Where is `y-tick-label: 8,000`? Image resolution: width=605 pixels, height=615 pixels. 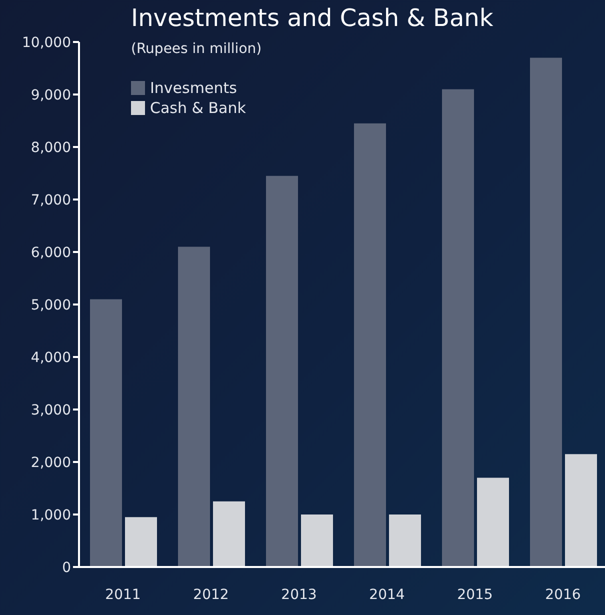
y-tick-label: 8,000 is located at coordinates (50, 148).